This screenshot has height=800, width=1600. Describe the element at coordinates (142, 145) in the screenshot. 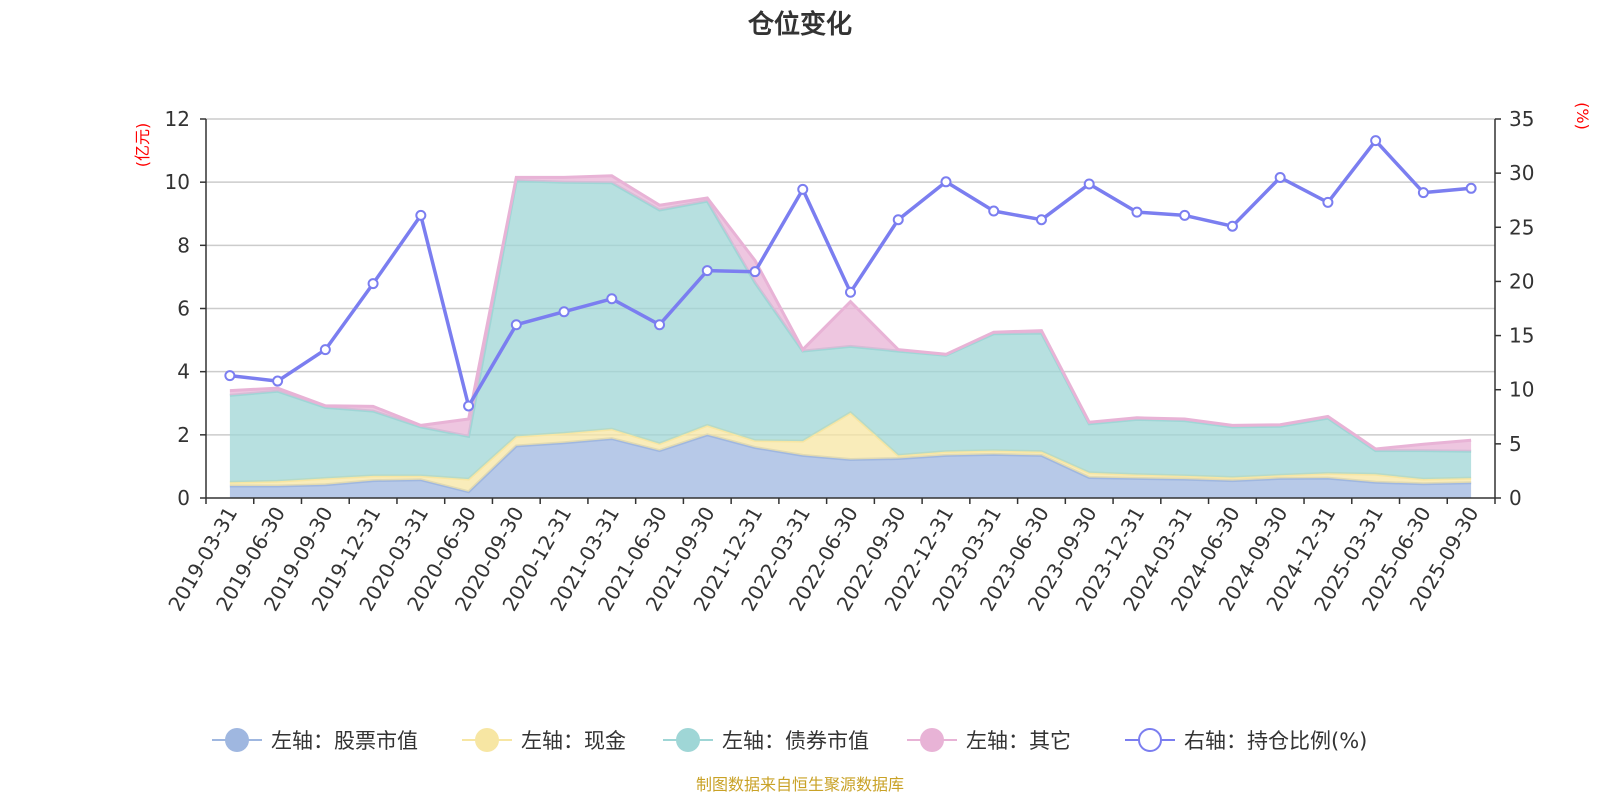

I see `left-axis-unit: (亿元)` at that location.